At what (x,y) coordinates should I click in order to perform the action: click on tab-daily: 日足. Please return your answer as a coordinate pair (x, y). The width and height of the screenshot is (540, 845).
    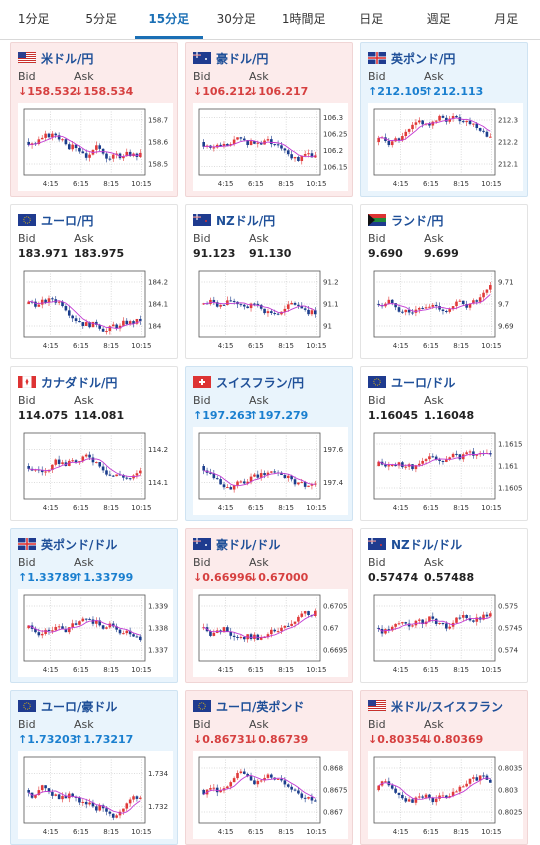
    Looking at the image, I should click on (372, 19).